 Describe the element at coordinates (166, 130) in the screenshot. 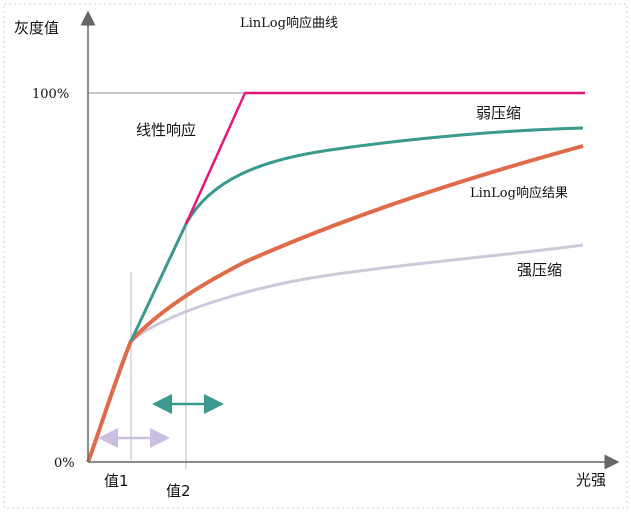

I see `linear-response-label: 线性响应` at that location.